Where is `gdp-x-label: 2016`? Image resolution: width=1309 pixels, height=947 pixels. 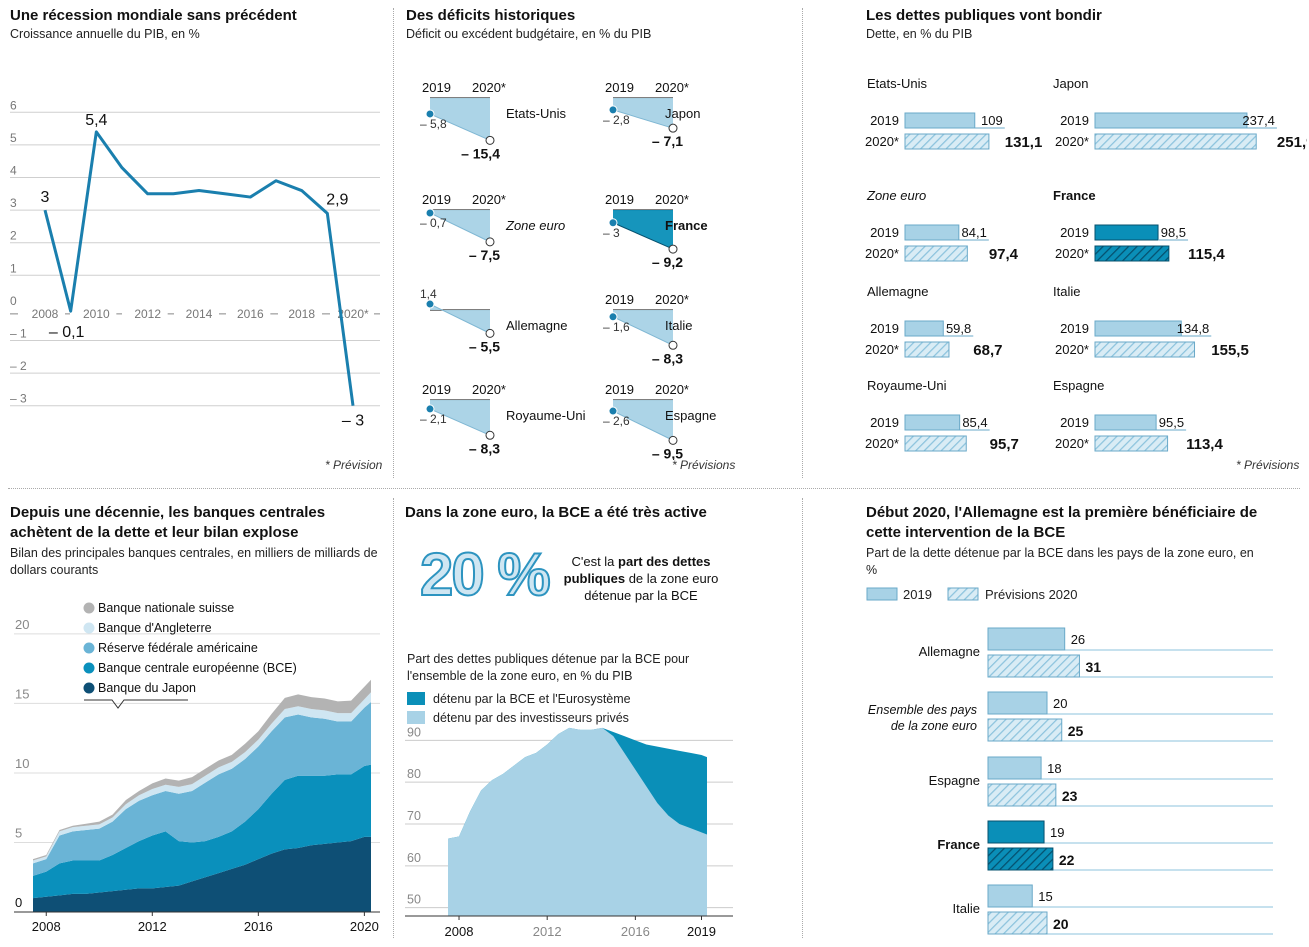 gdp-x-label: 2016 is located at coordinates (250, 314).